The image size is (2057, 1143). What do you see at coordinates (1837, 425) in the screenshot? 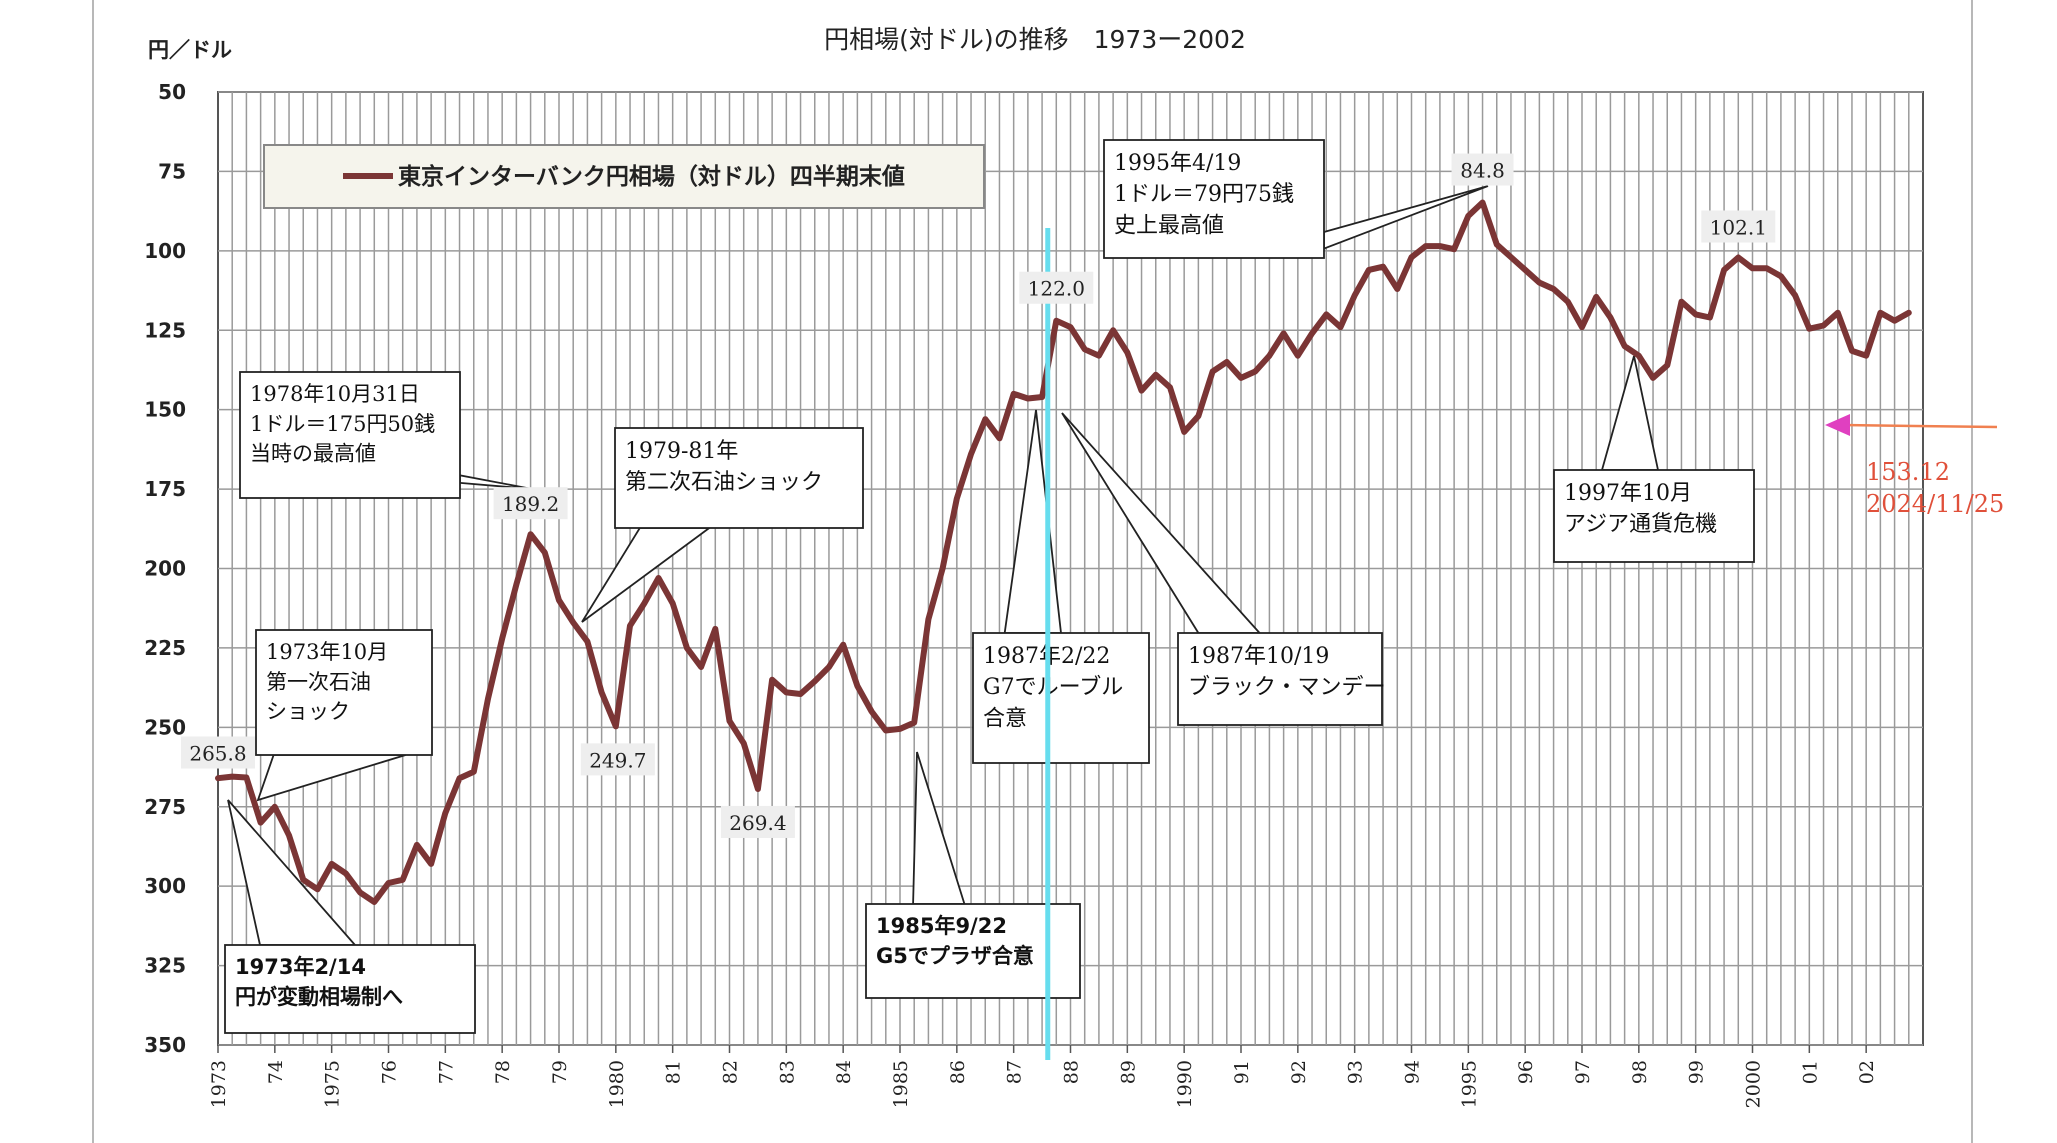
I see `arrow-head-icon` at bounding box center [1837, 425].